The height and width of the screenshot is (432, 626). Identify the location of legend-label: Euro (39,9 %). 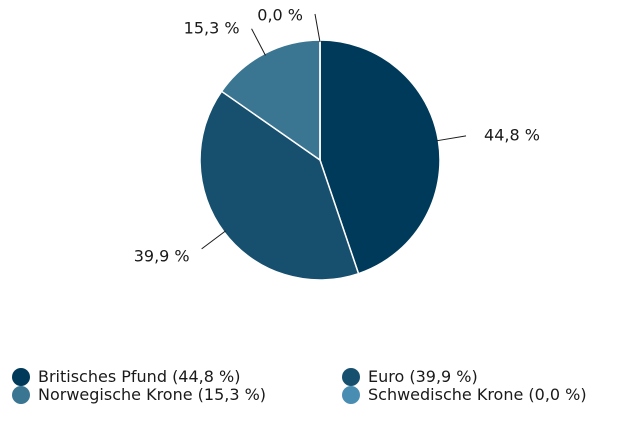
(423, 376).